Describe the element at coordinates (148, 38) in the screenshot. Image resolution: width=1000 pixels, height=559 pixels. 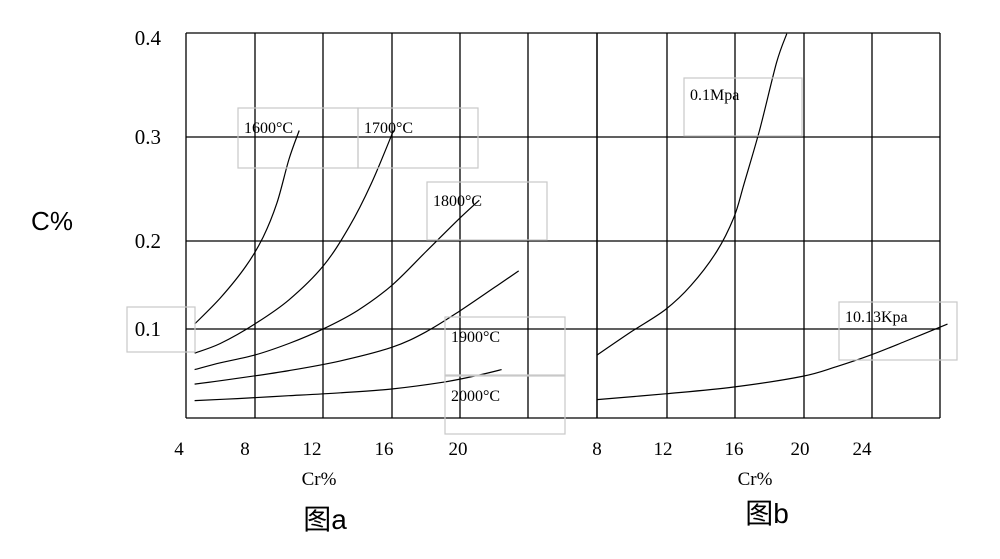
I see `y-tick-label: 0.4` at that location.